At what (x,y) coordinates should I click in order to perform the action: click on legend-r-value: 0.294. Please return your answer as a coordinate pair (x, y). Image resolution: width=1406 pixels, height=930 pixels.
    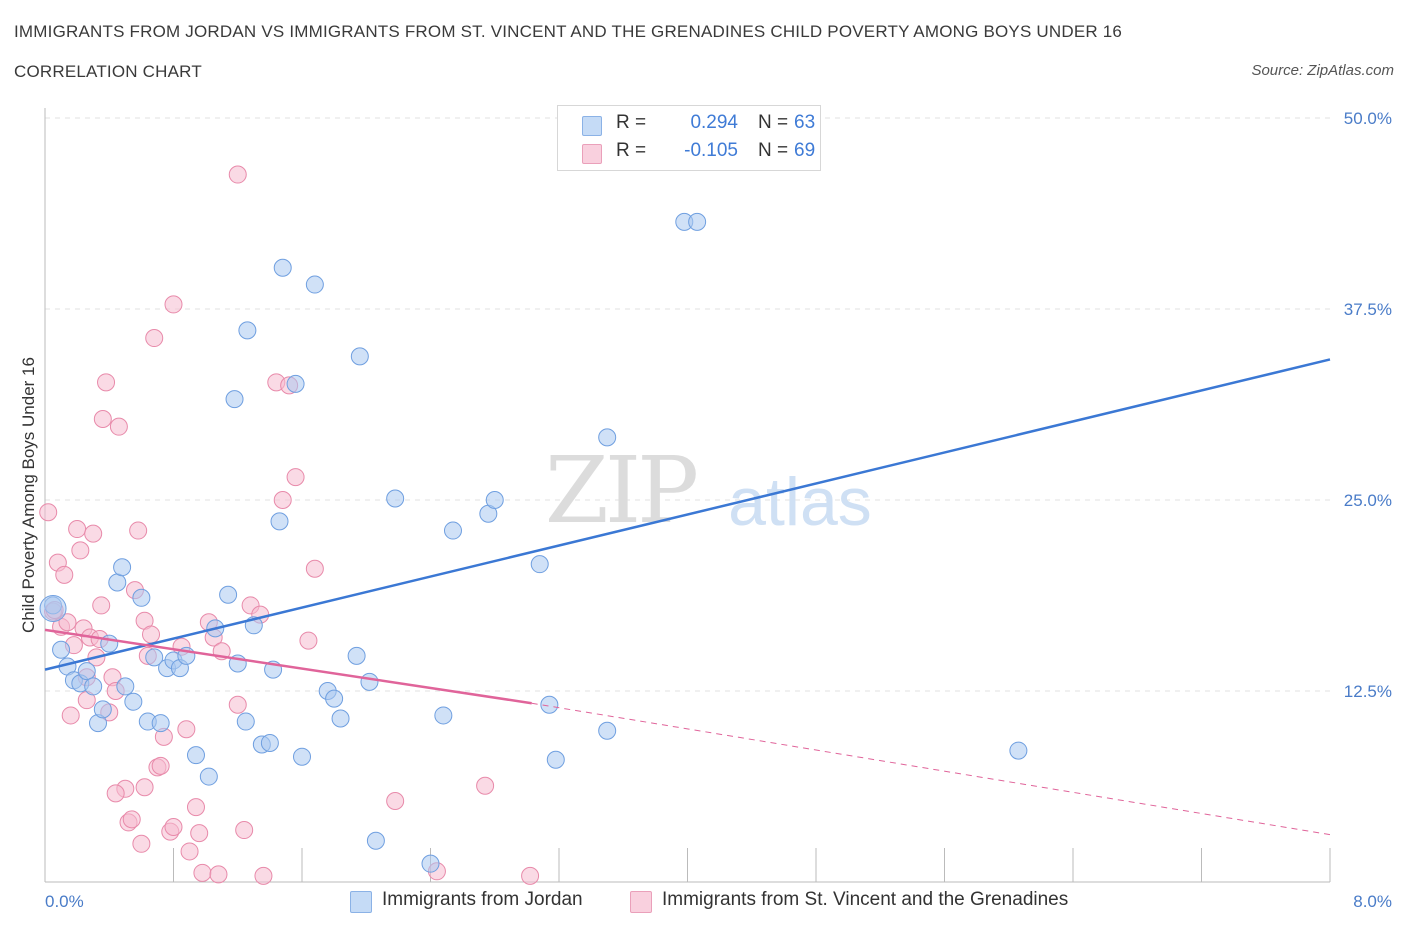
    Looking at the image, I should click on (714, 122).